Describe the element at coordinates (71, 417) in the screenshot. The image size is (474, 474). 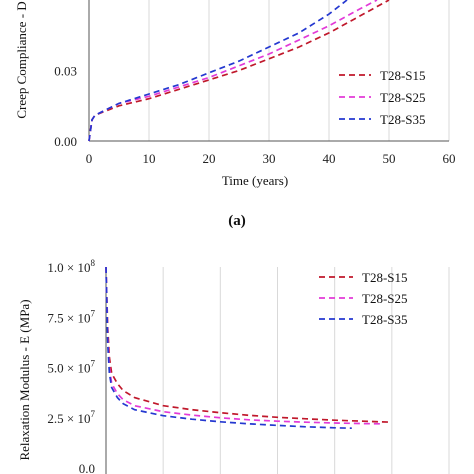
I see `chart-b-y-tick-label: 2.5 × 10⁷` at that location.